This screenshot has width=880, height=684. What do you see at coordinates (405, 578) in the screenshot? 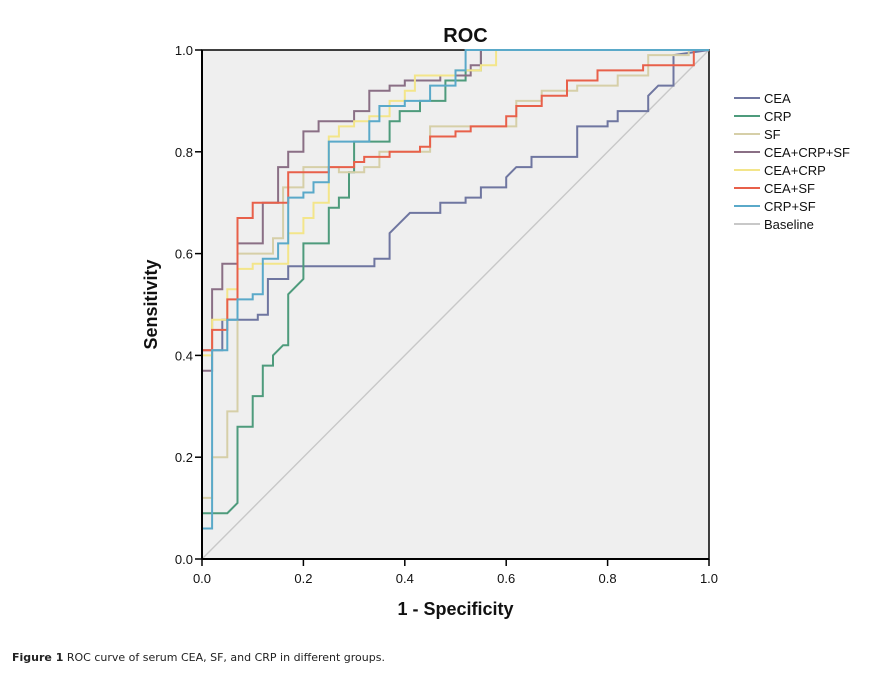
I see `x-tick-label: 0.4` at bounding box center [405, 578].